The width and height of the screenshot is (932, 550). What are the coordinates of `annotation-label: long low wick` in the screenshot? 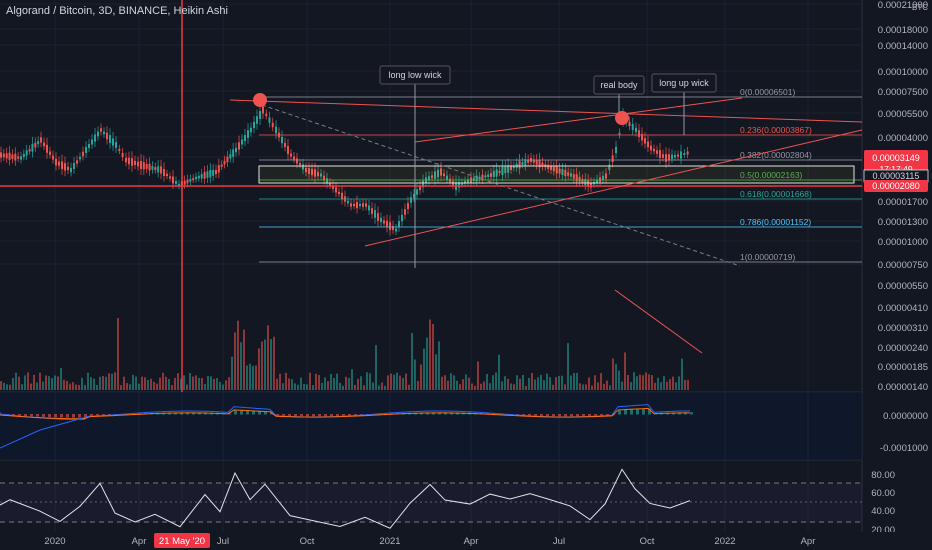 It's located at (415, 75).